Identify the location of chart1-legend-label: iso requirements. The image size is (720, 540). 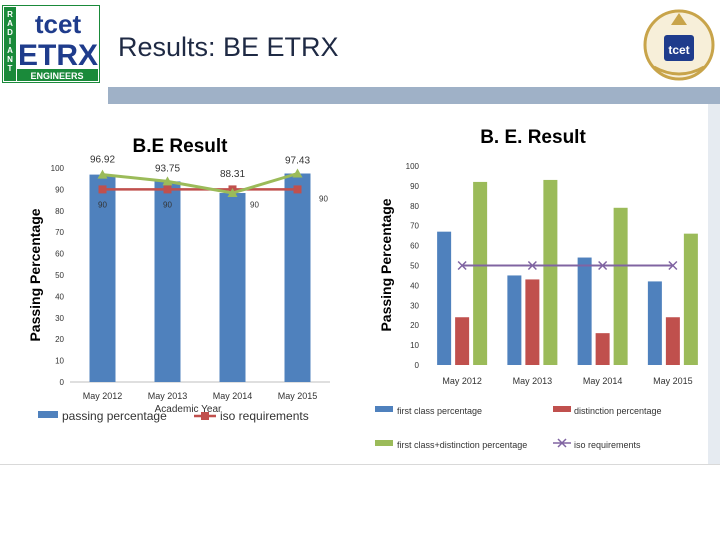
(264, 416).